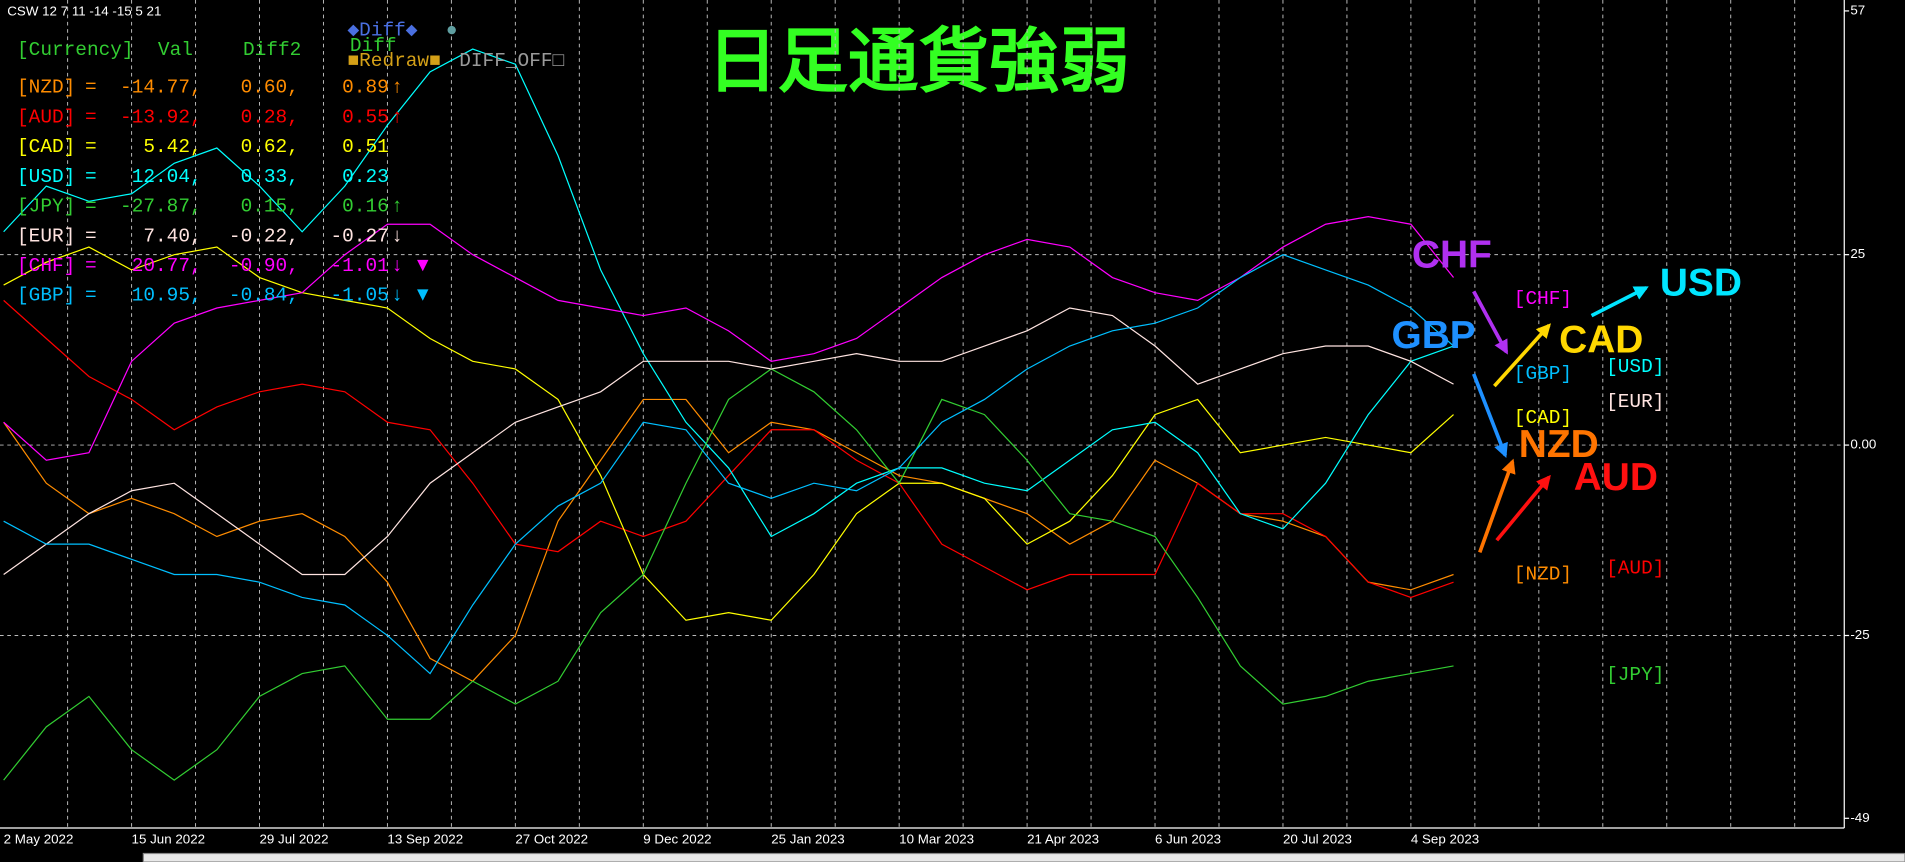  Describe the element at coordinates (936, 839) in the screenshot. I see `x-tick-label: 10 Mar 2023` at that location.